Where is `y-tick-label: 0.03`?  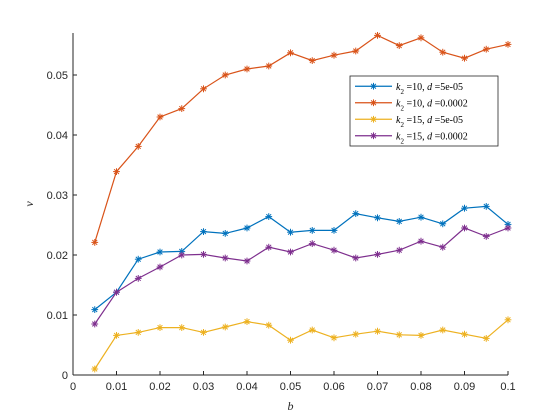 y-tick-label: 0.03 is located at coordinates (57, 196).